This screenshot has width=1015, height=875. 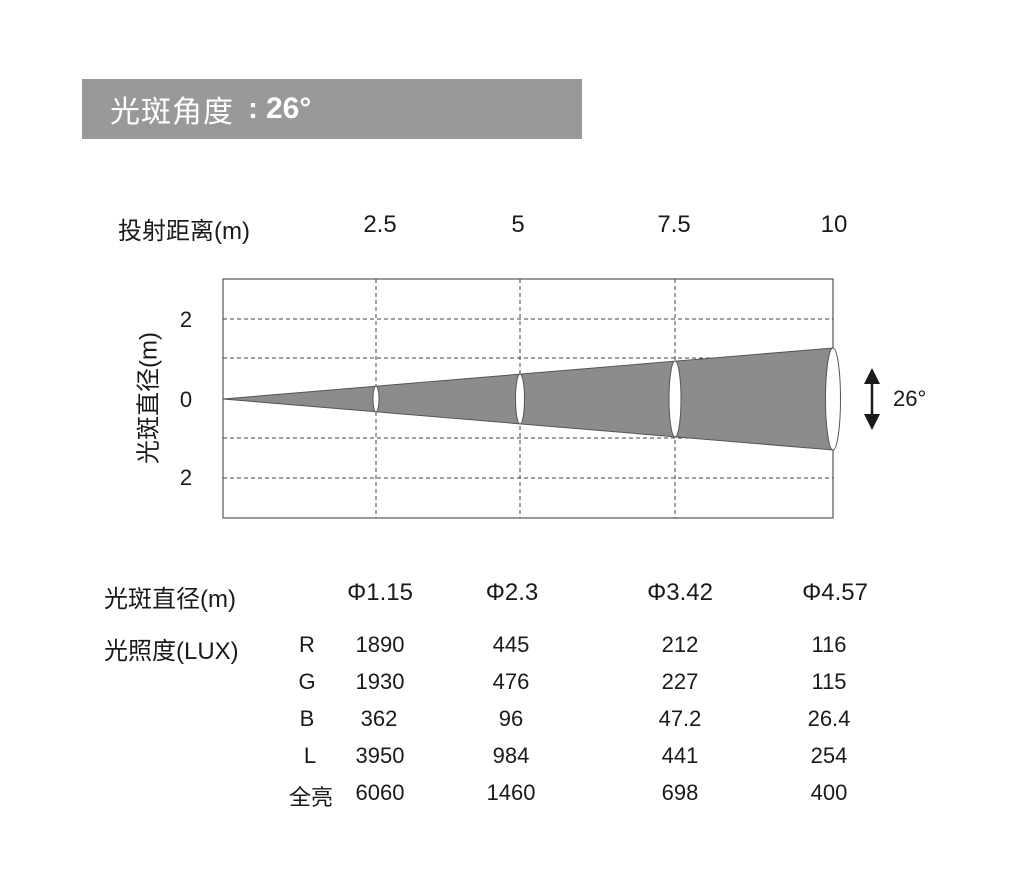 What do you see at coordinates (186, 477) in the screenshot?
I see `y-tick-bottom: 2` at bounding box center [186, 477].